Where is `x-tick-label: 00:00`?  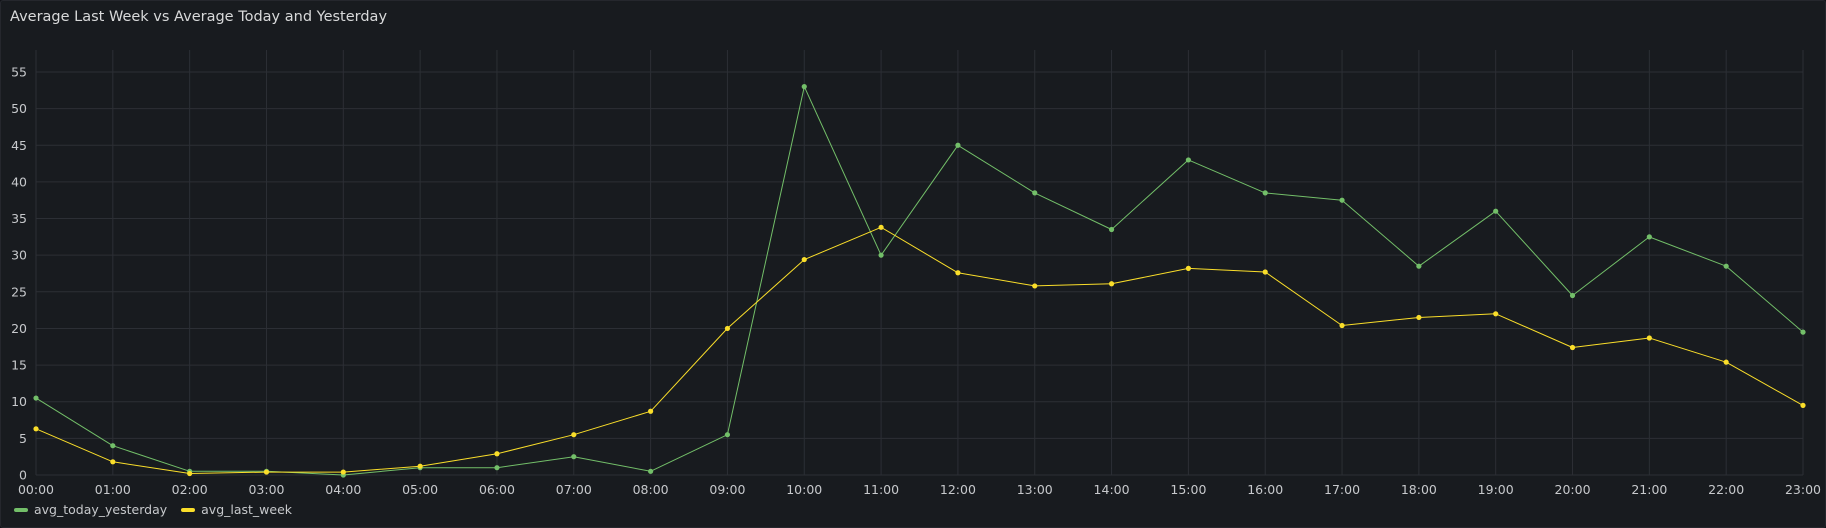 x-tick-label: 00:00 is located at coordinates (36, 489).